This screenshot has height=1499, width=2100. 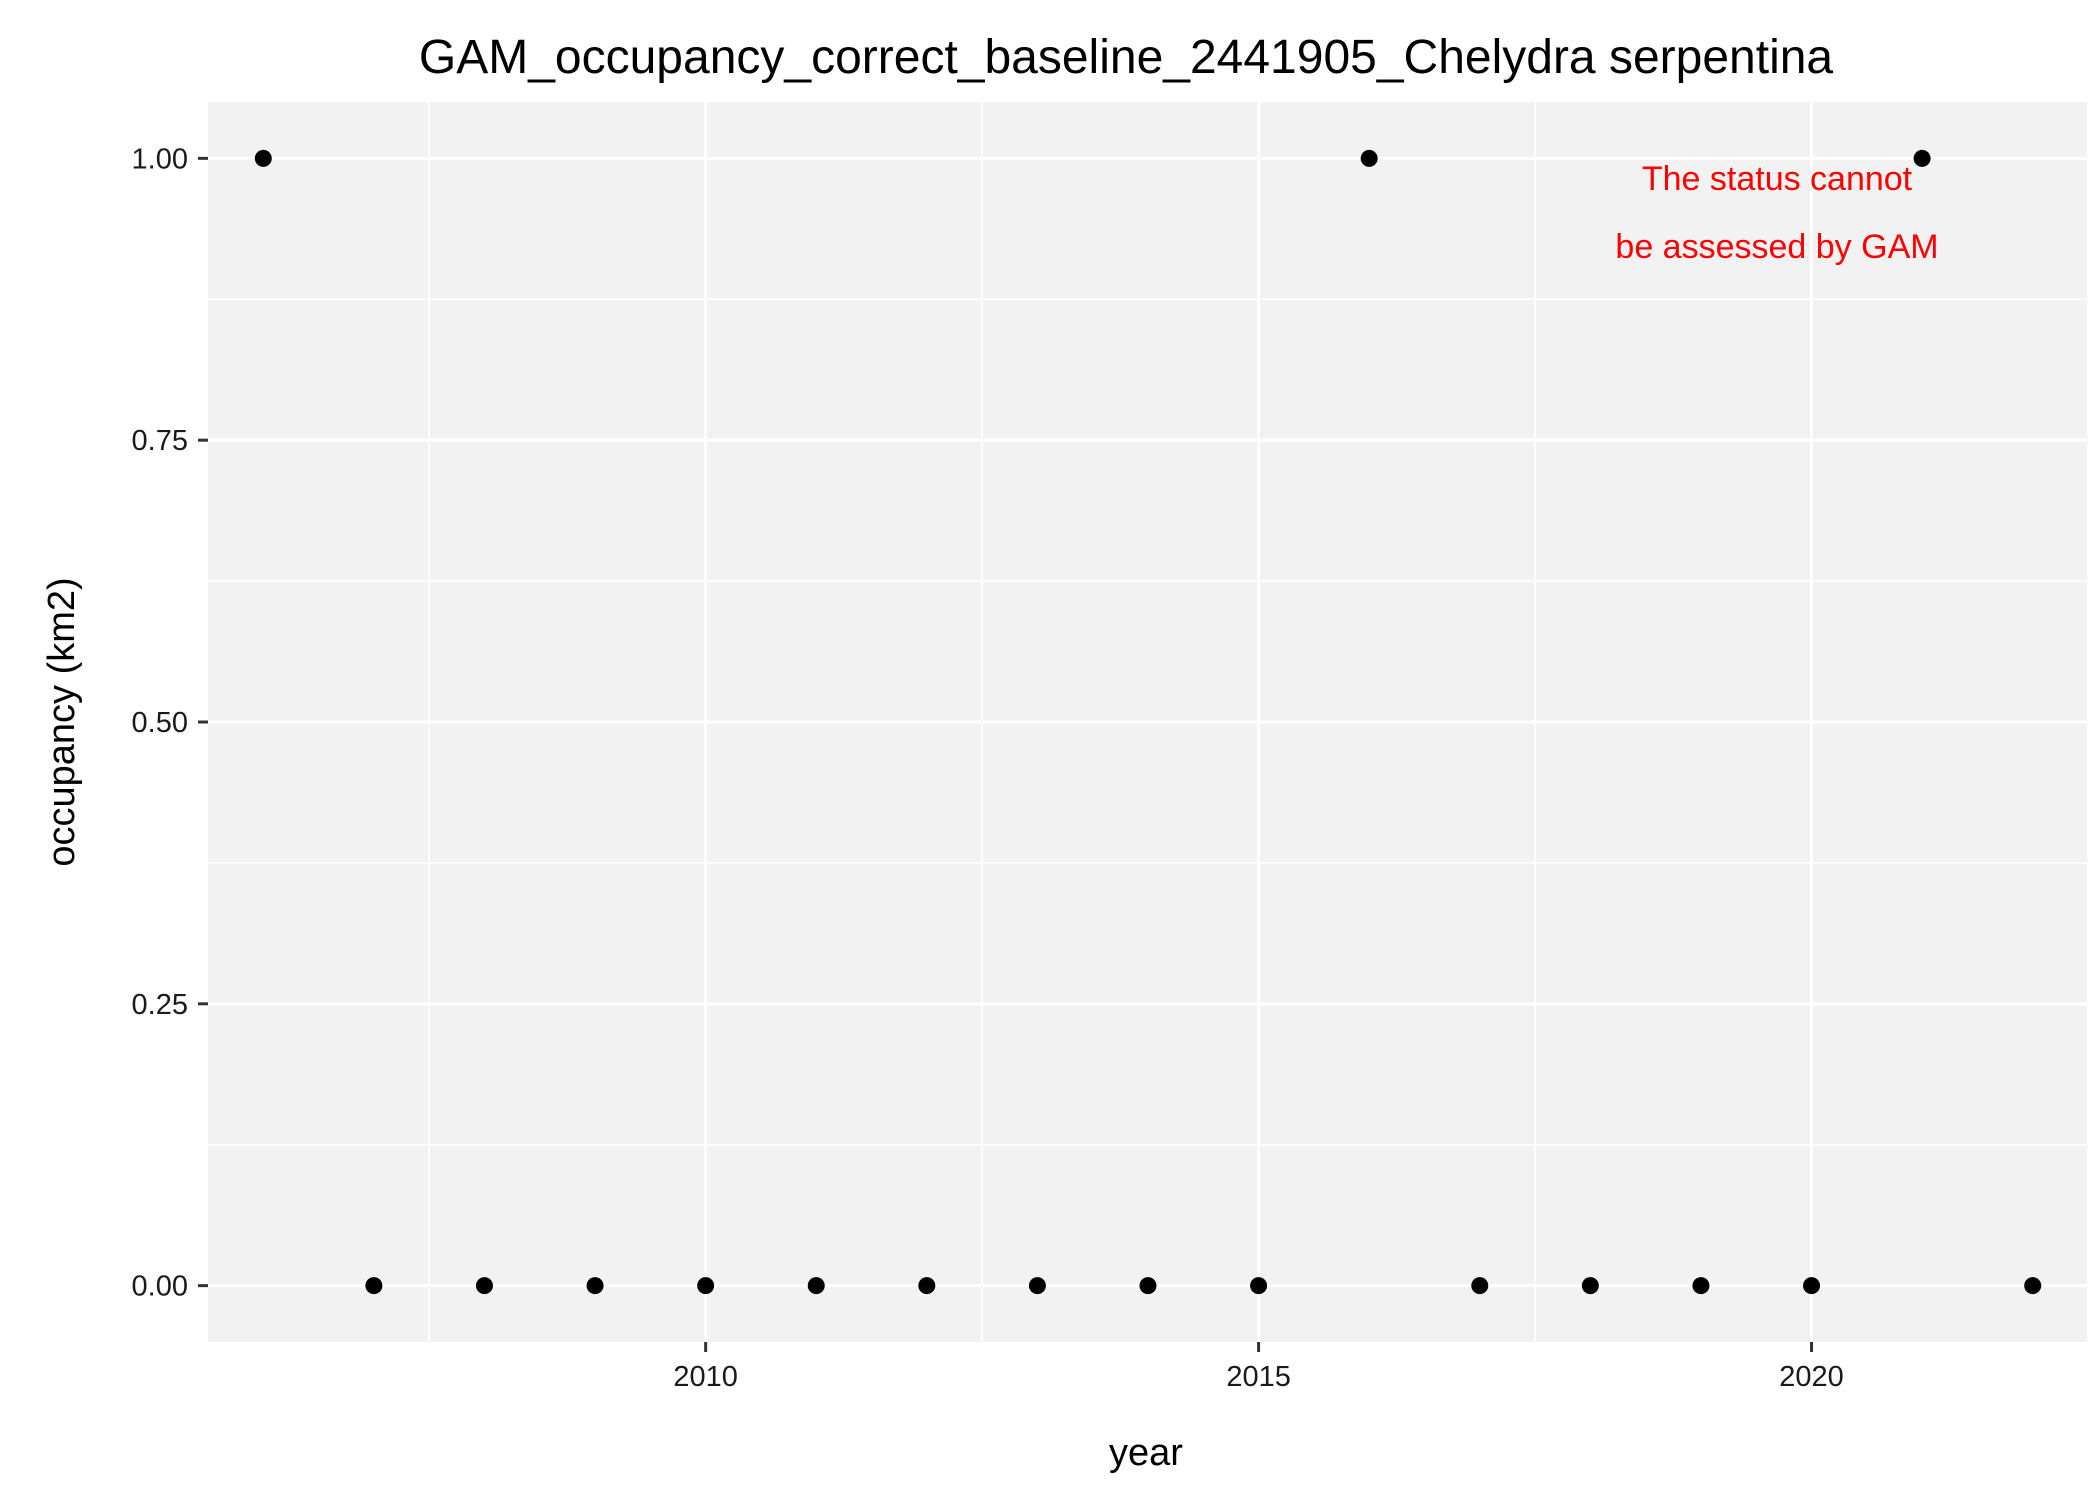 I want to click on y-axis-title: occupancy (km2), so click(x=62, y=721).